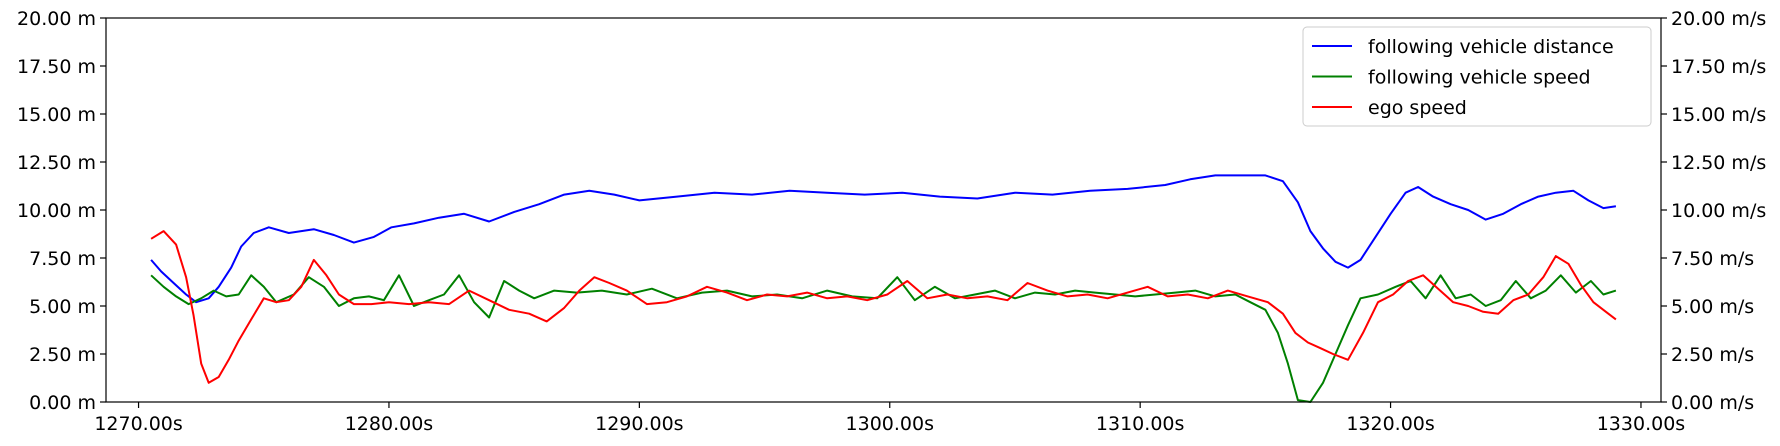 The height and width of the screenshot is (446, 1780). What do you see at coordinates (56, 163) in the screenshot?
I see `y-left-tick-label: 12.50 m` at bounding box center [56, 163].